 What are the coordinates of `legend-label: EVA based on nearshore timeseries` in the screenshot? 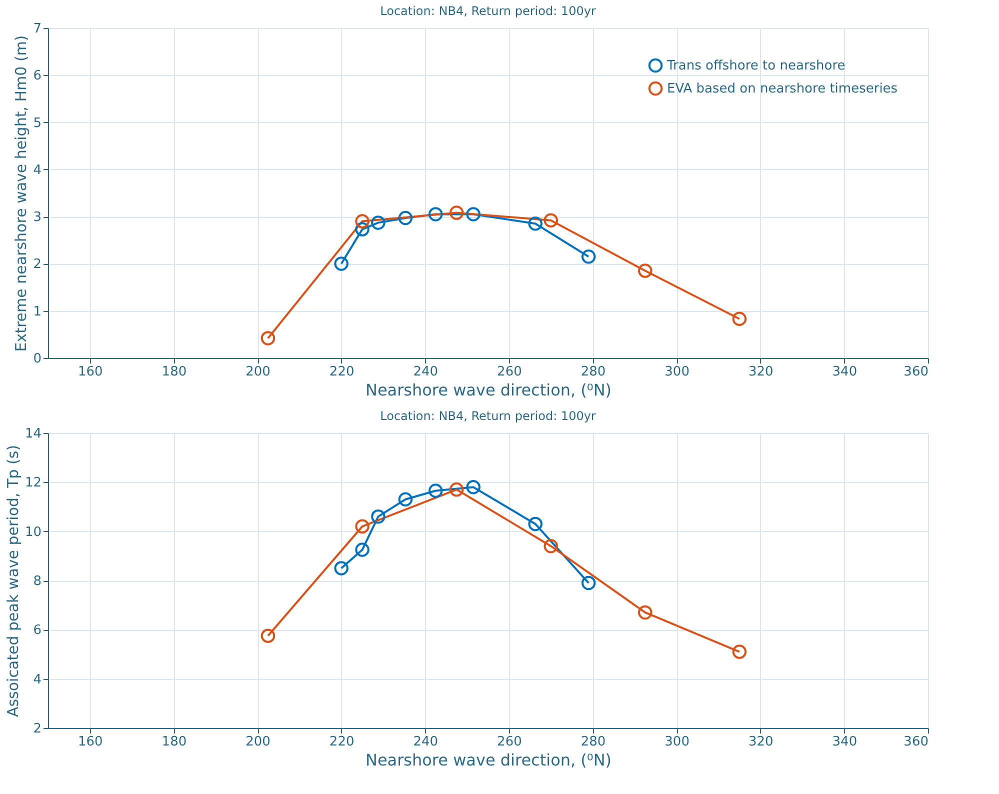 It's located at (782, 89).